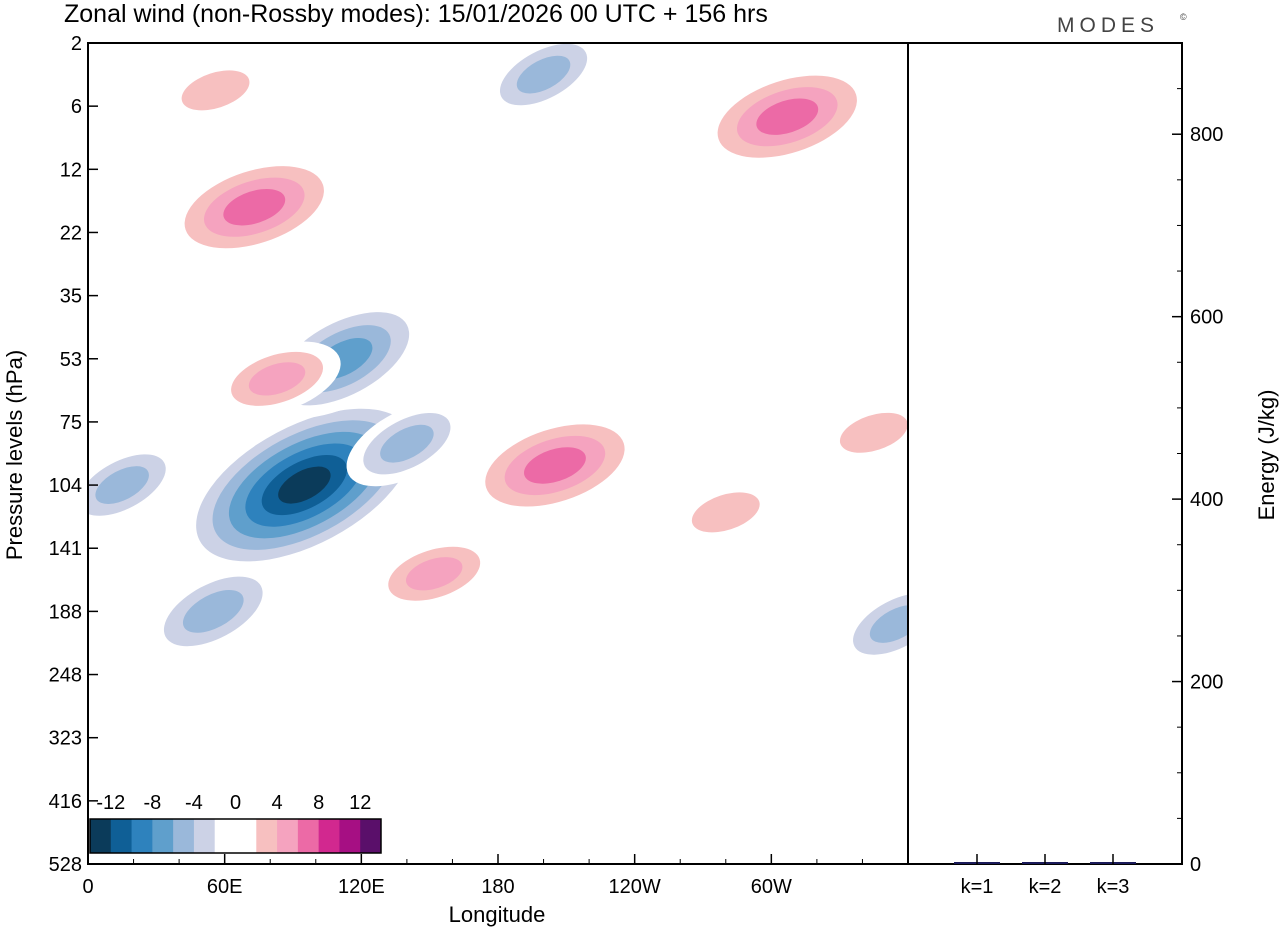 This screenshot has height=930, width=1280. Describe the element at coordinates (235, 803) in the screenshot. I see `colorbar-label: 0` at that location.